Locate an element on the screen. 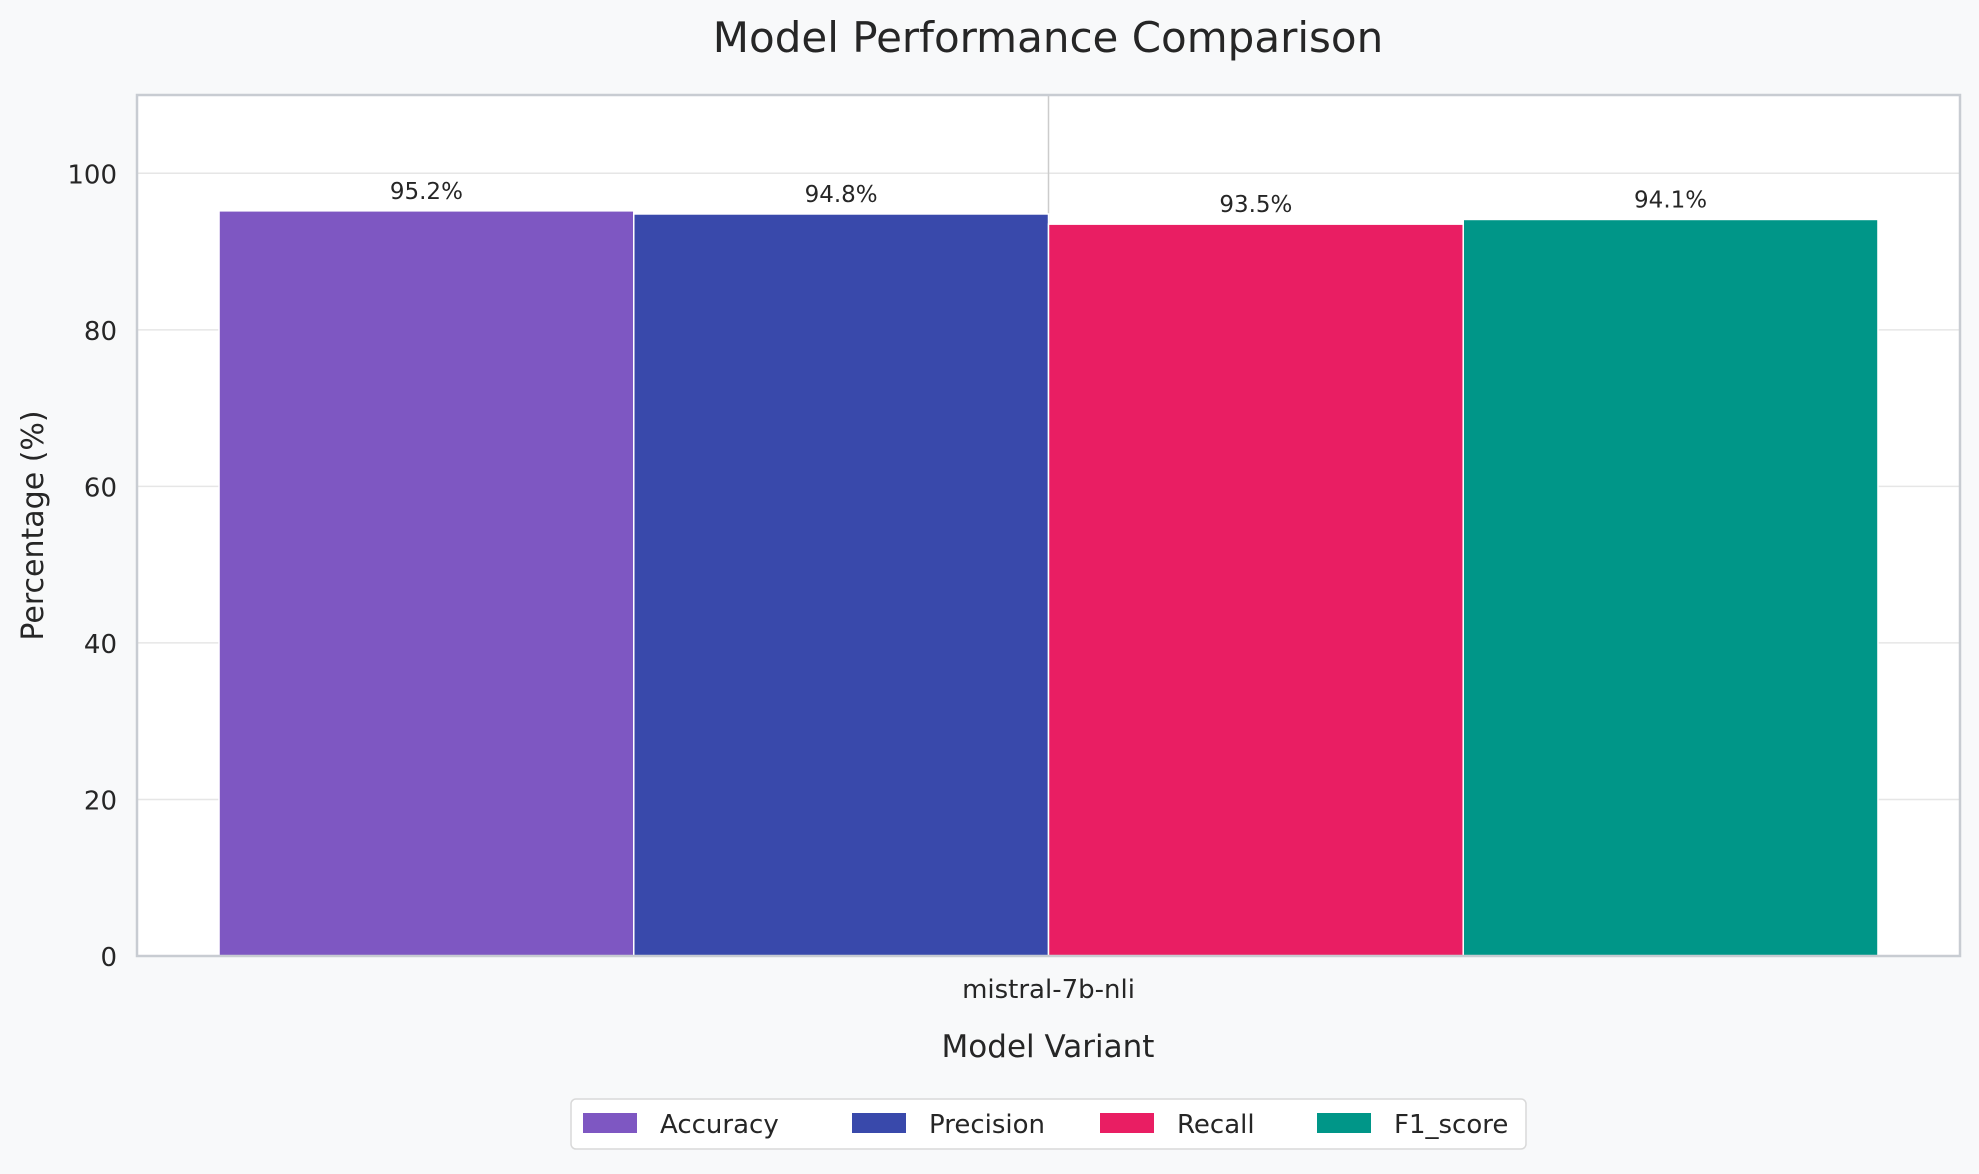 This screenshot has height=1174, width=1979. chart-title: Model Performance Comparison is located at coordinates (1048, 37).